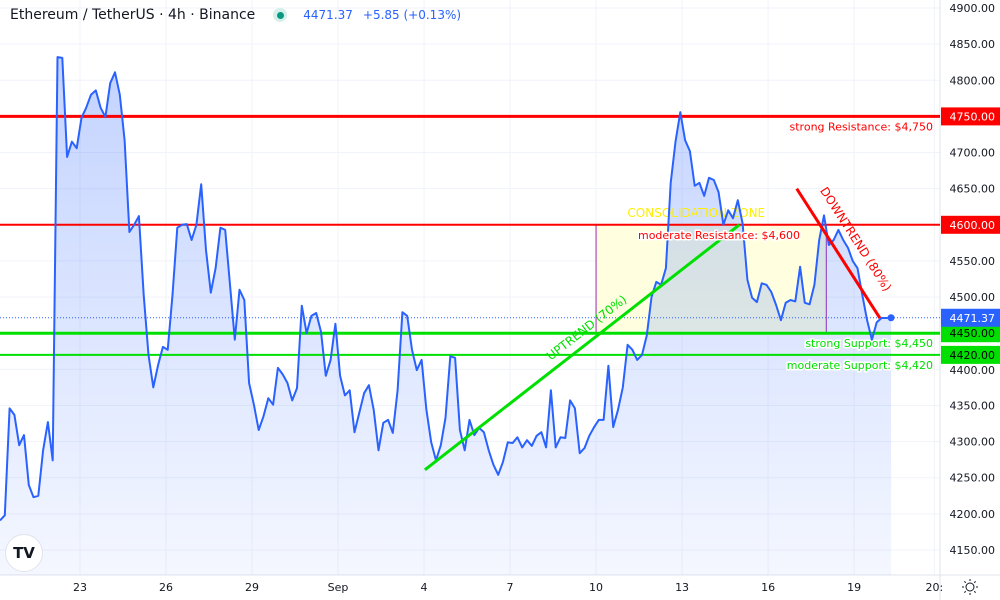 The height and width of the screenshot is (600, 1000). I want to click on y-tick-label: 4300.00, so click(973, 442).